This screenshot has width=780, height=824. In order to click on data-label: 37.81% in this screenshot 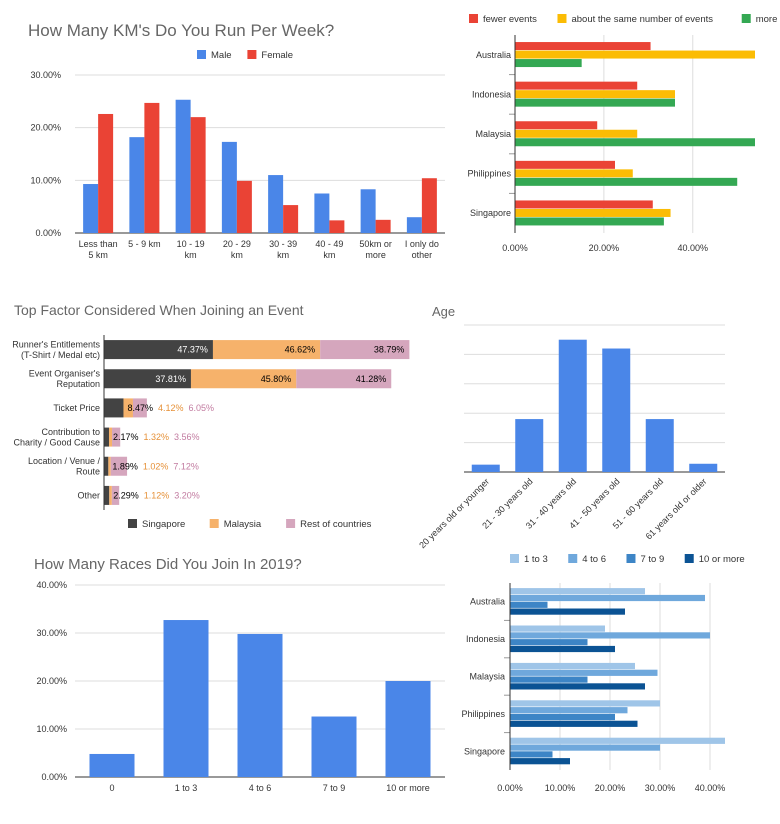, I will do `click(170, 379)`.